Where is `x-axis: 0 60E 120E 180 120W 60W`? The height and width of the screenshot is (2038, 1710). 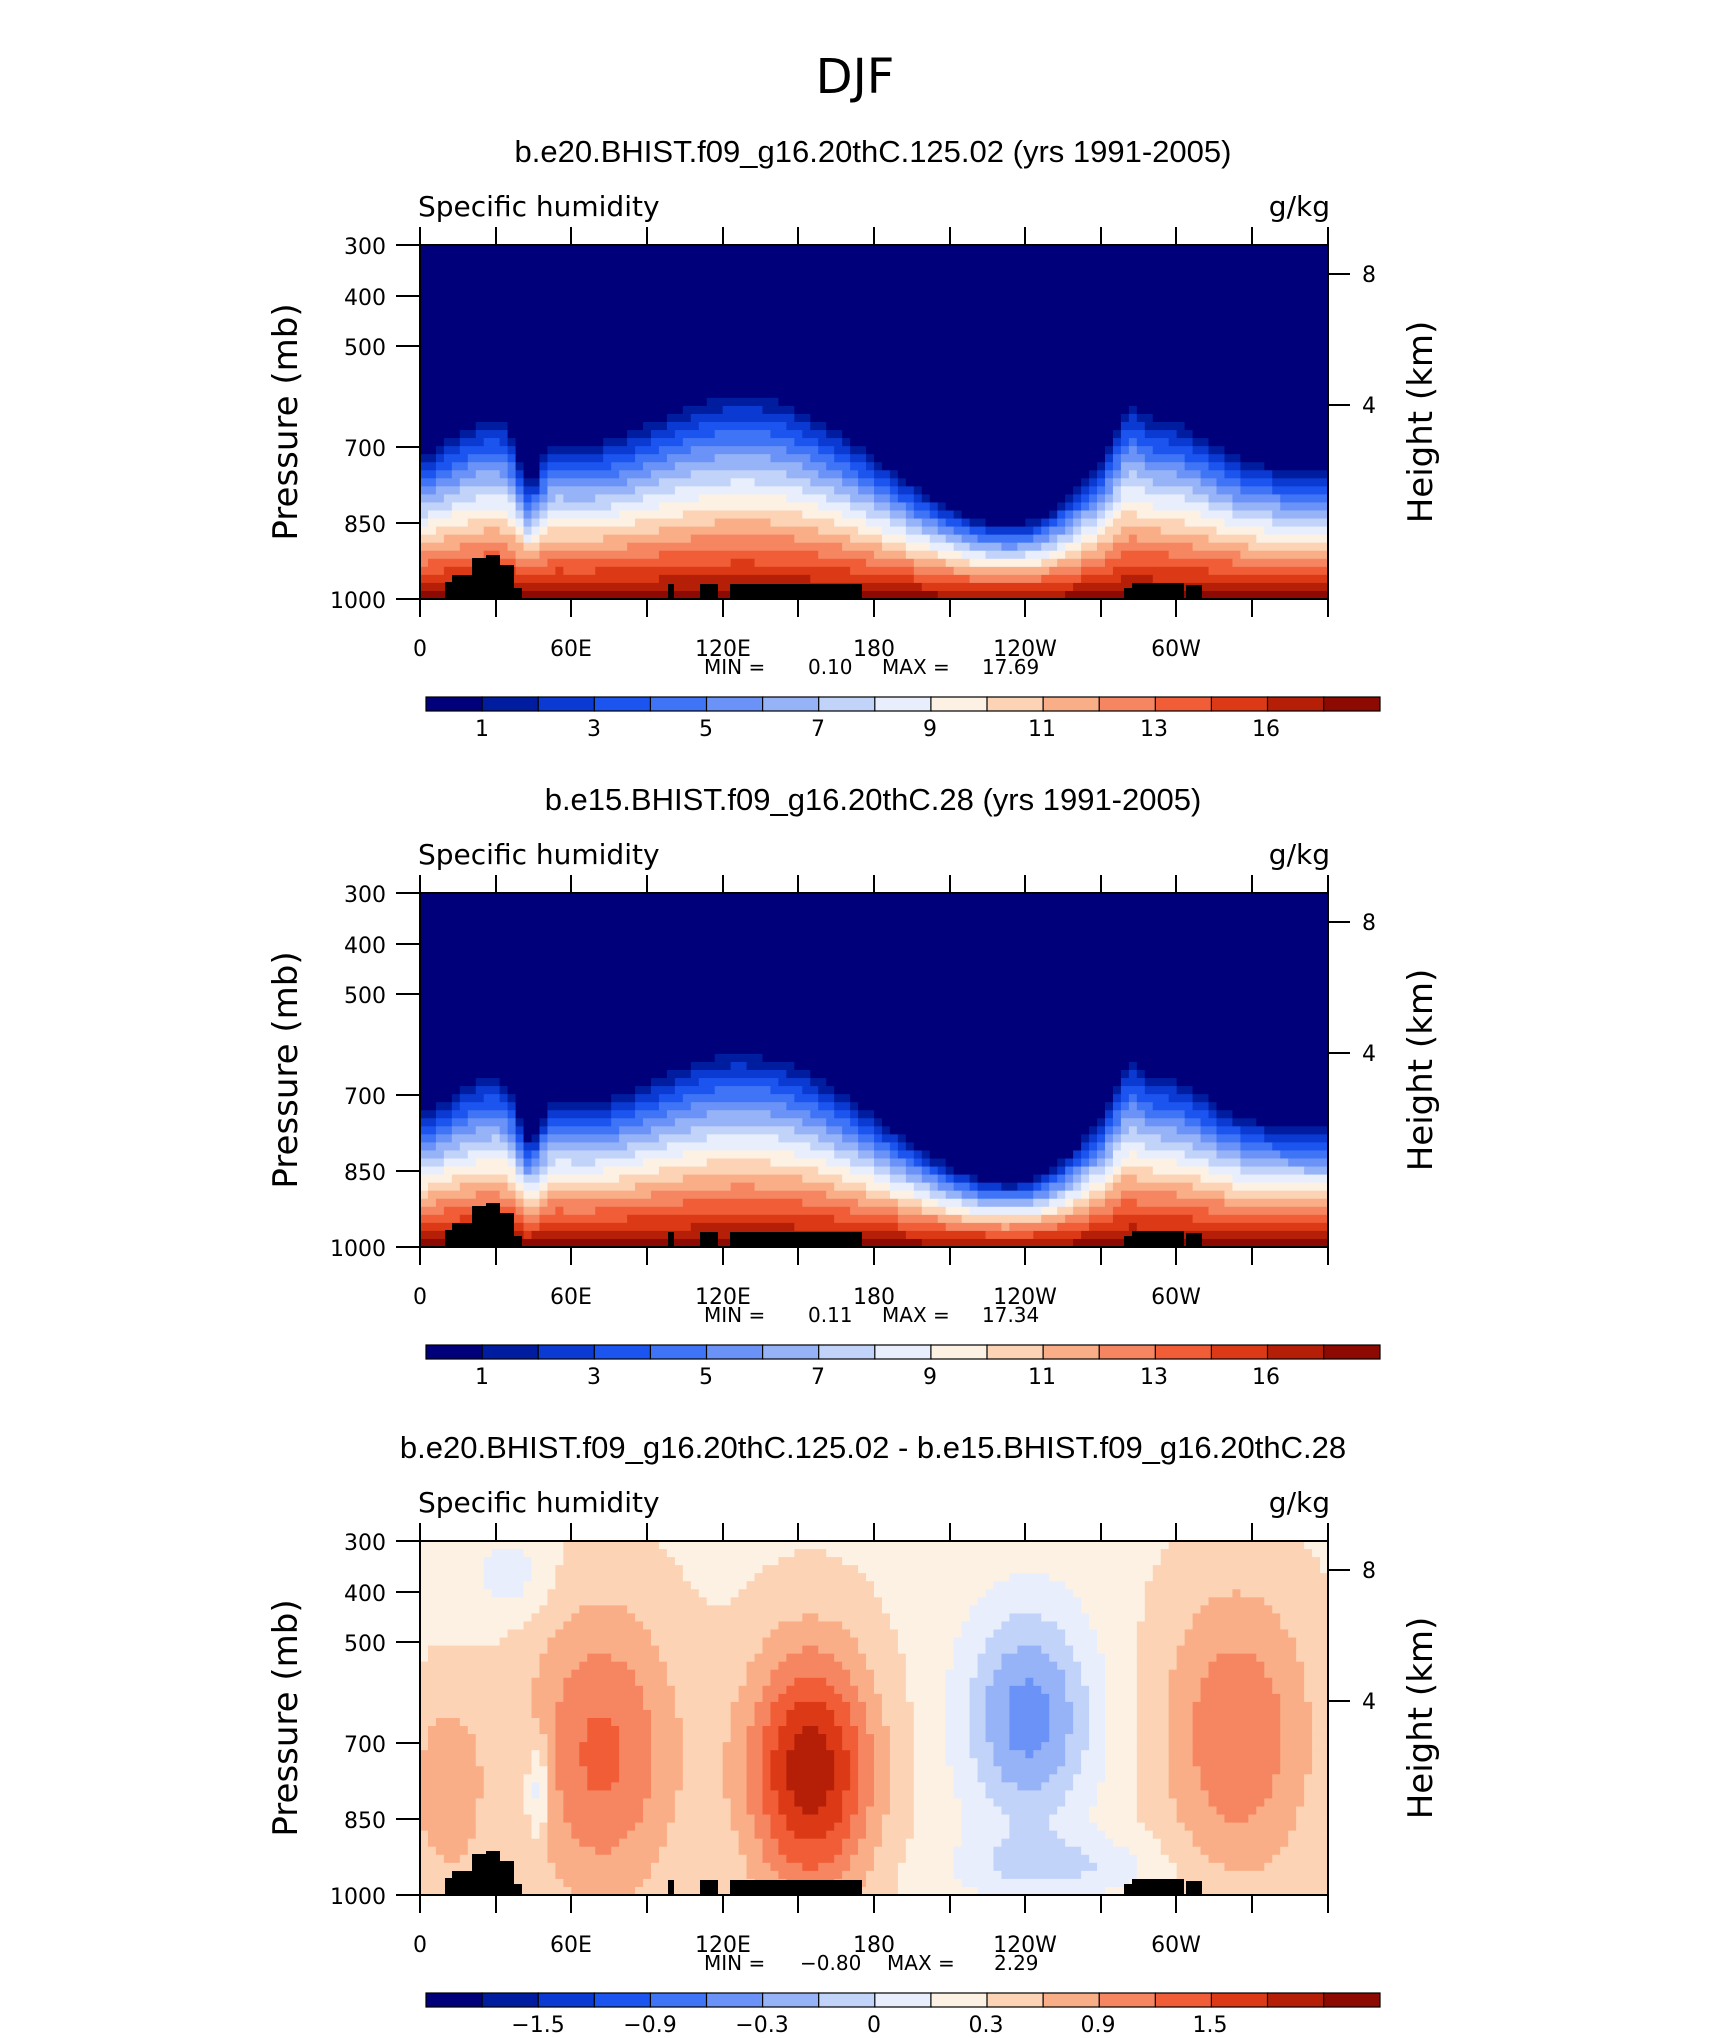
x-axis: 0 60E 120E 180 120W 60W is located at coordinates (807, 1297).